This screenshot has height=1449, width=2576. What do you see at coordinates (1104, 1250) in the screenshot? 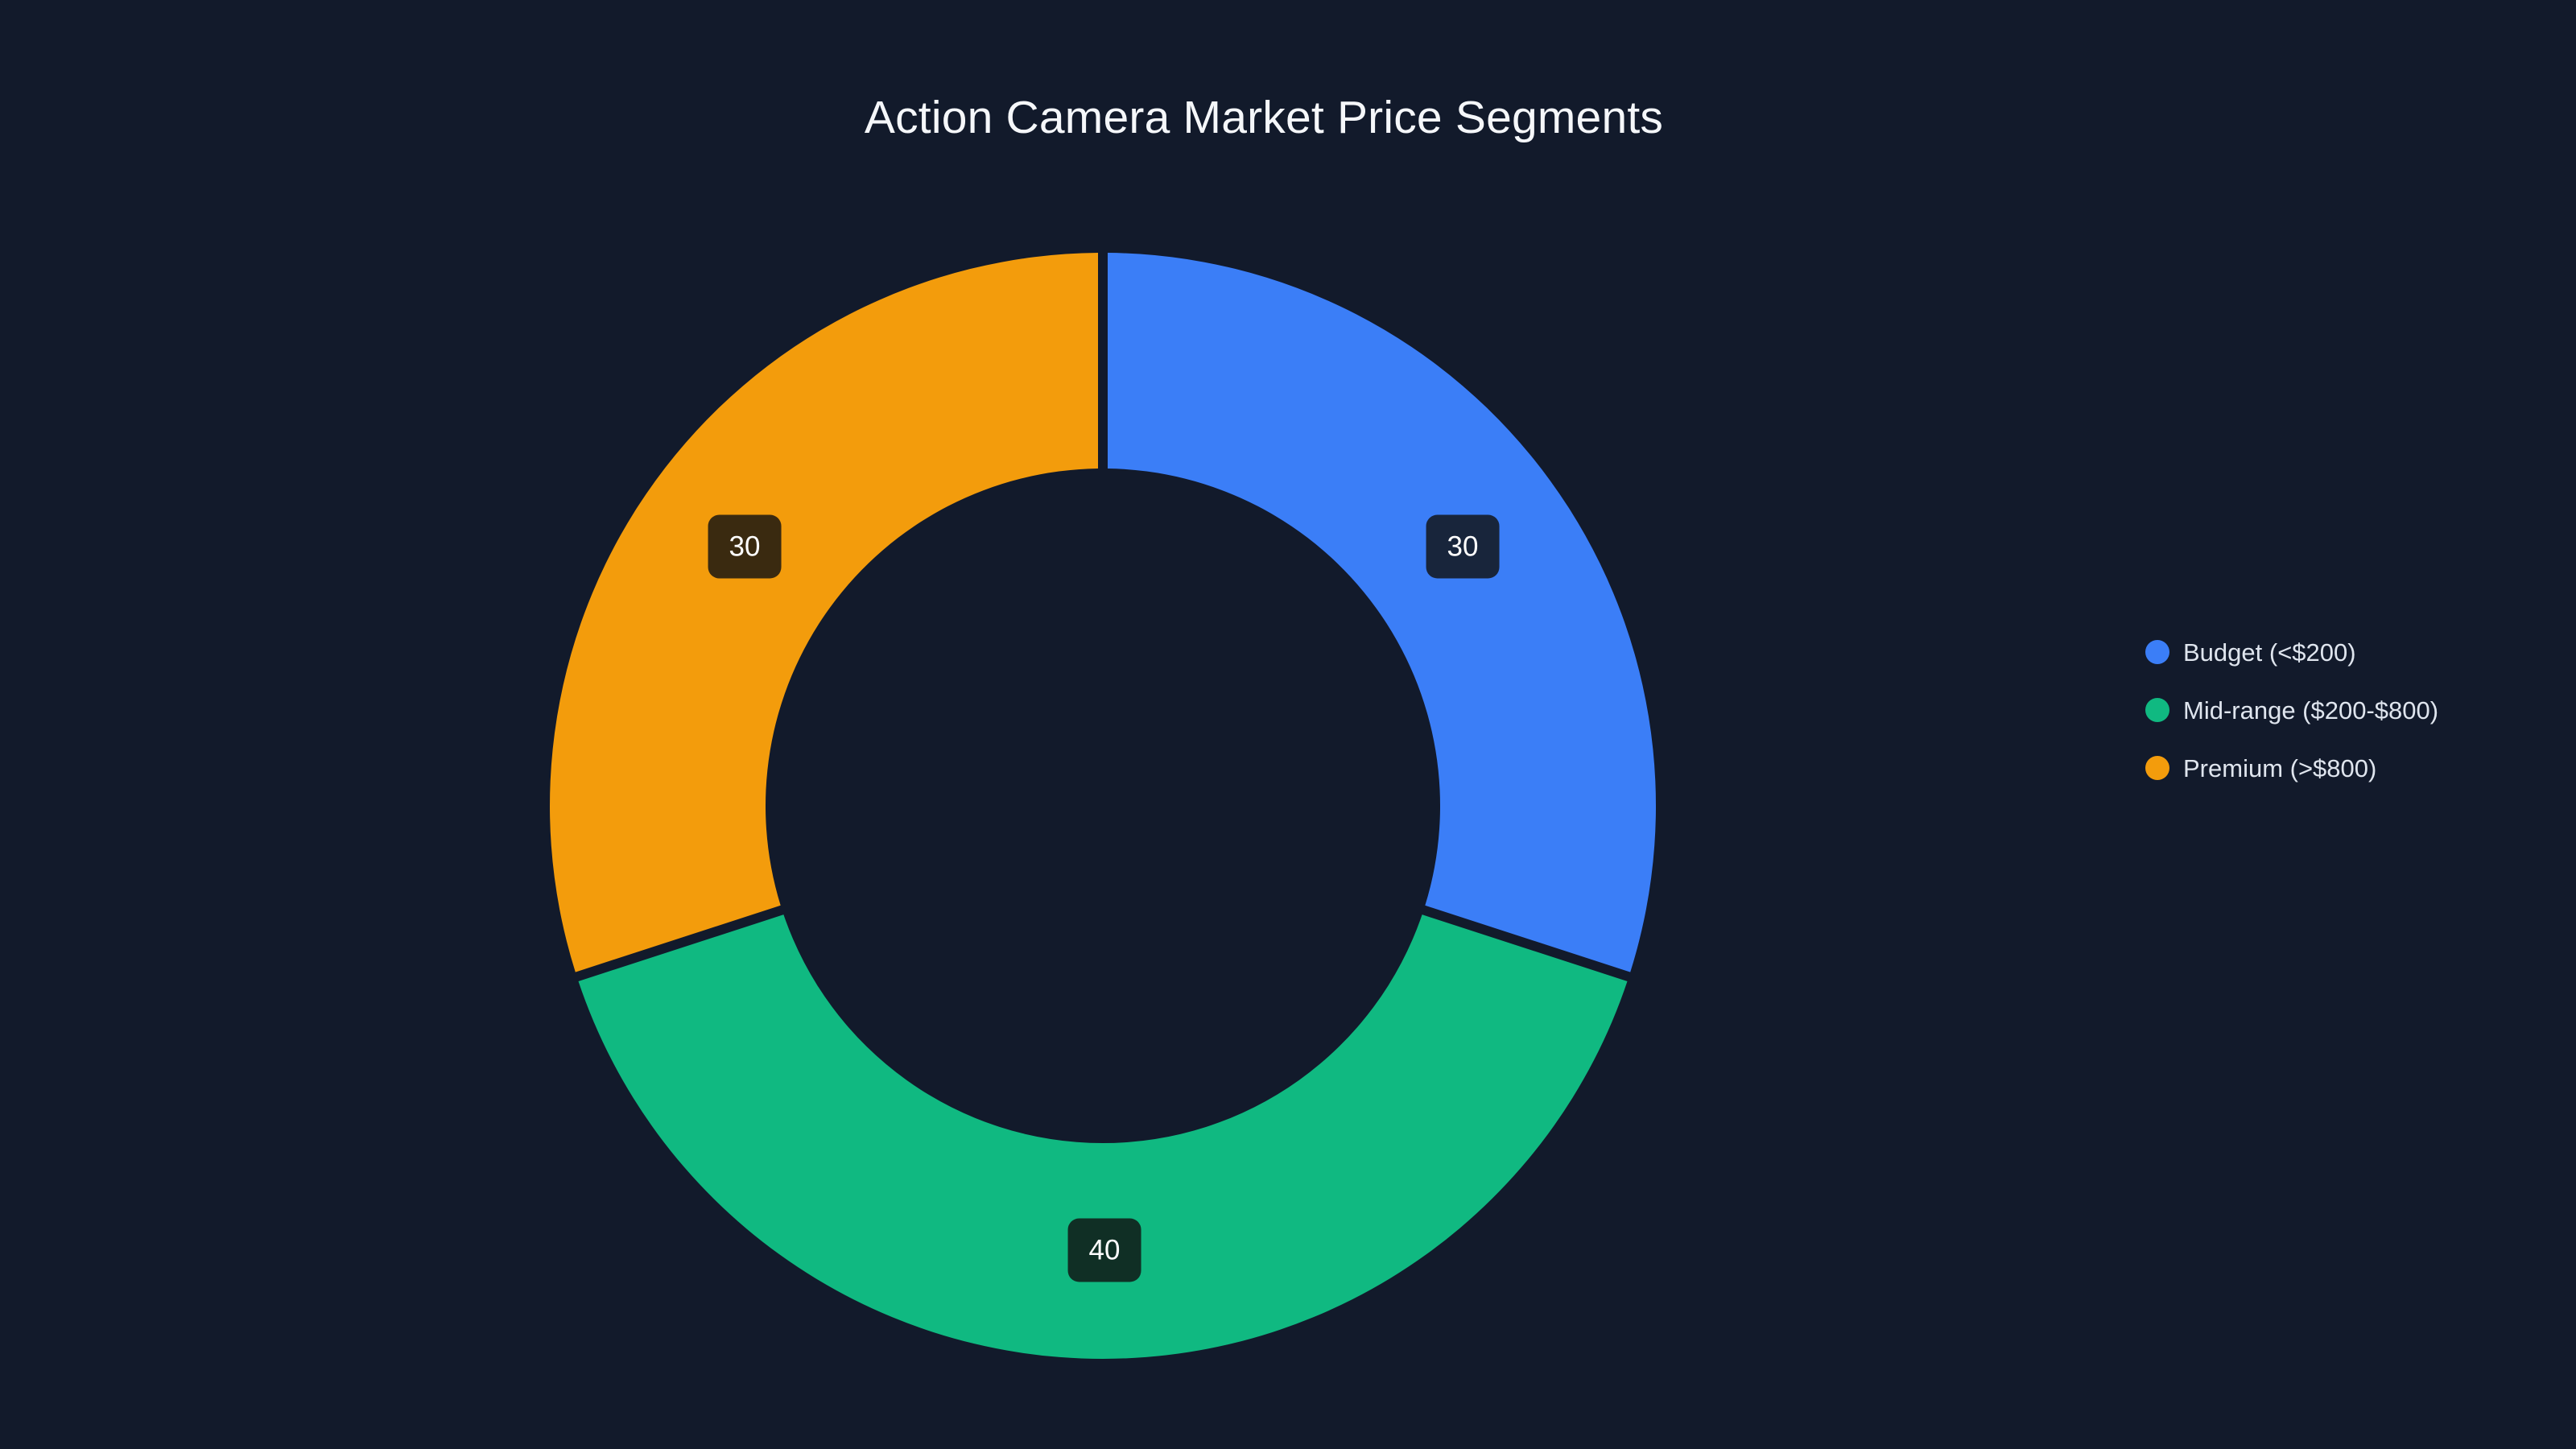
I see `slice-value-label-mid-range: 40` at bounding box center [1104, 1250].